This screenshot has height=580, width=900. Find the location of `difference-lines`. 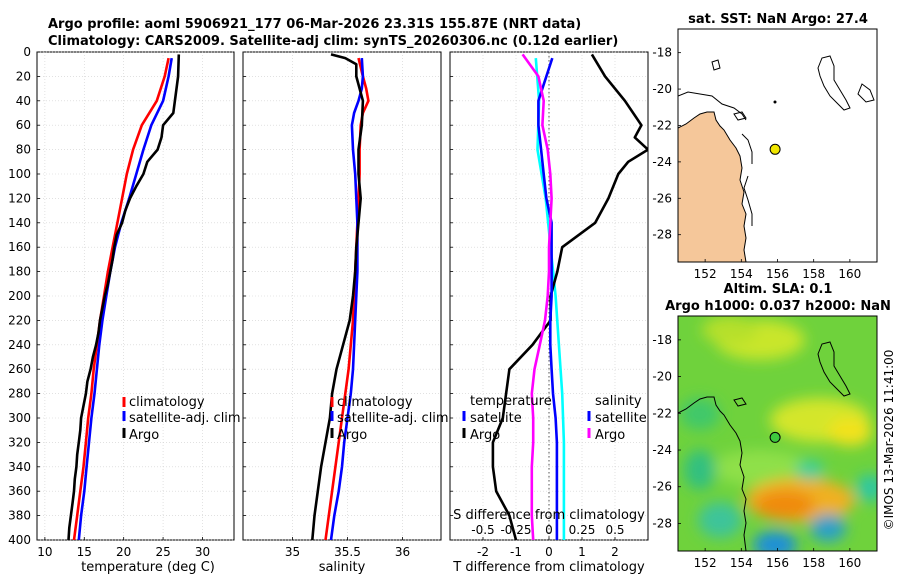

difference-lines is located at coordinates (569, 296).